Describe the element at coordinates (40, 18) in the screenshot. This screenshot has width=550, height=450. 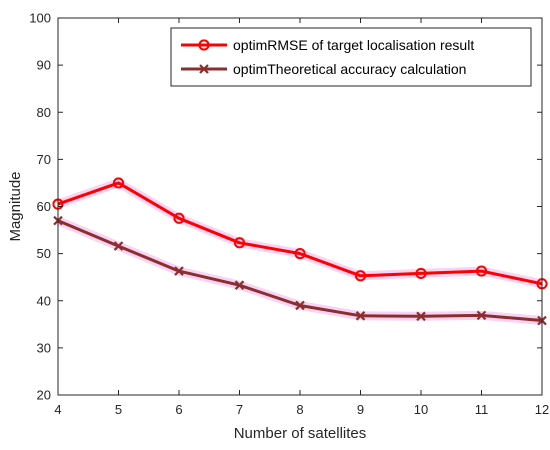
I see `y-tick-label: 100` at that location.